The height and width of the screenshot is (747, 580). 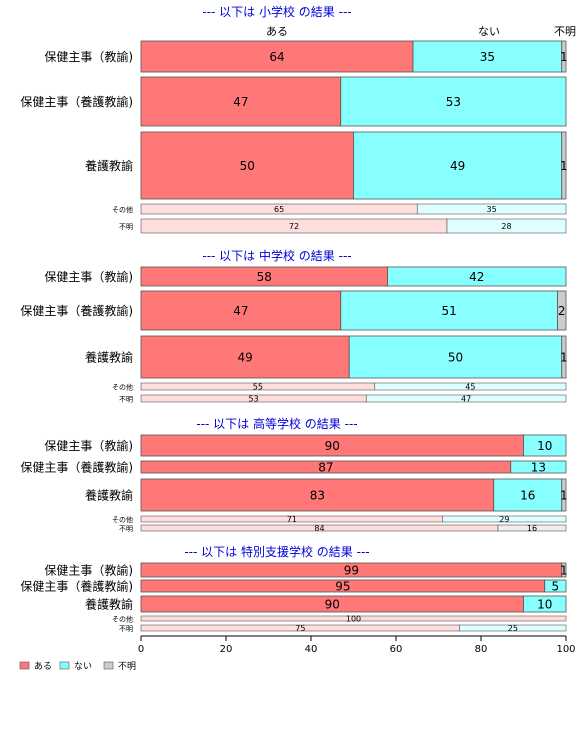 I want to click on value-label: 72, so click(x=294, y=226).